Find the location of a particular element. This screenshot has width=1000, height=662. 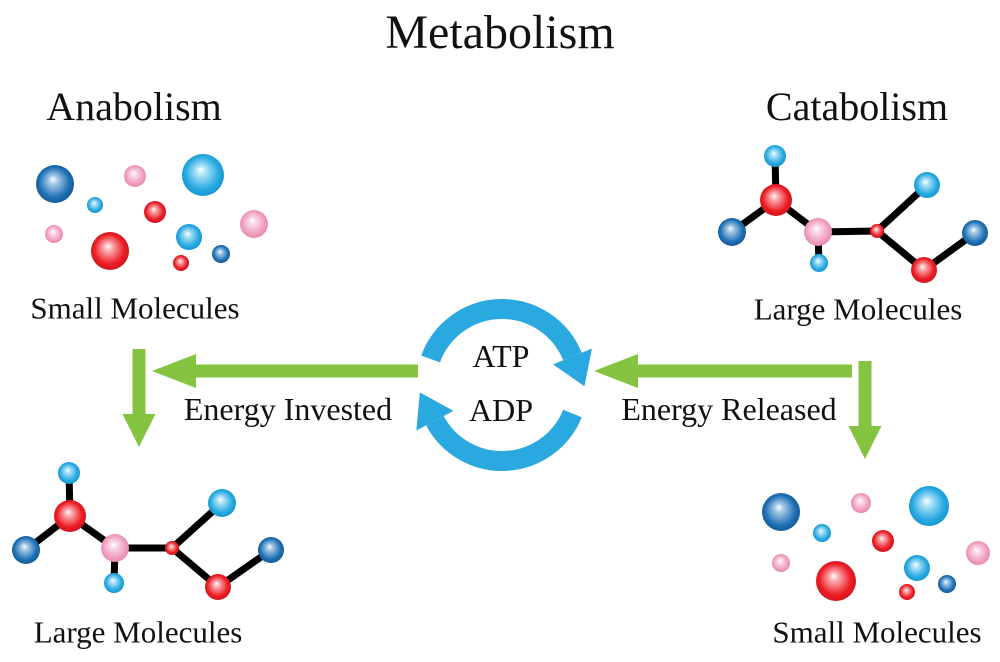

large-molecules-label-top-right: Large Molecules is located at coordinates (858, 309).